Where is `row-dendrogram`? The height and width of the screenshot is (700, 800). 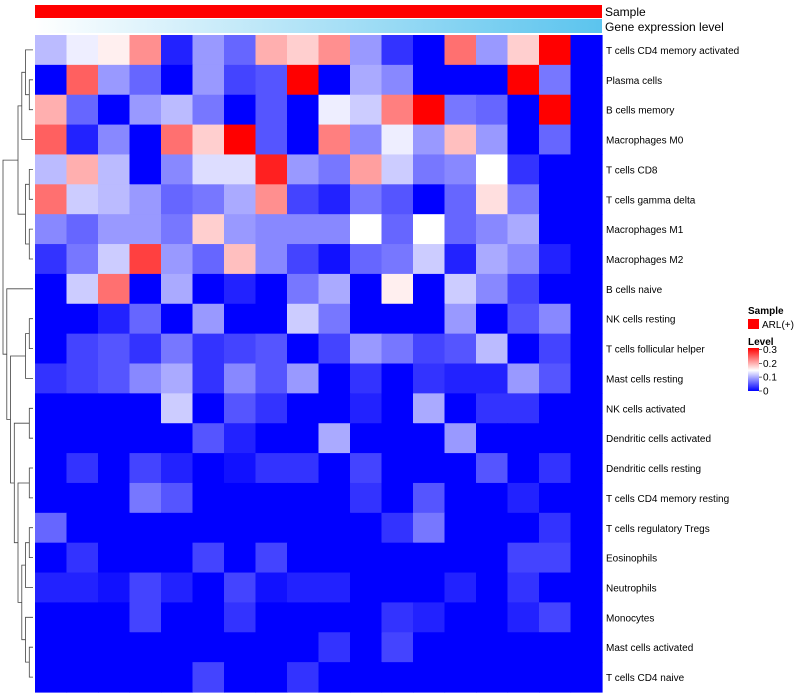 row-dendrogram is located at coordinates (17, 363).